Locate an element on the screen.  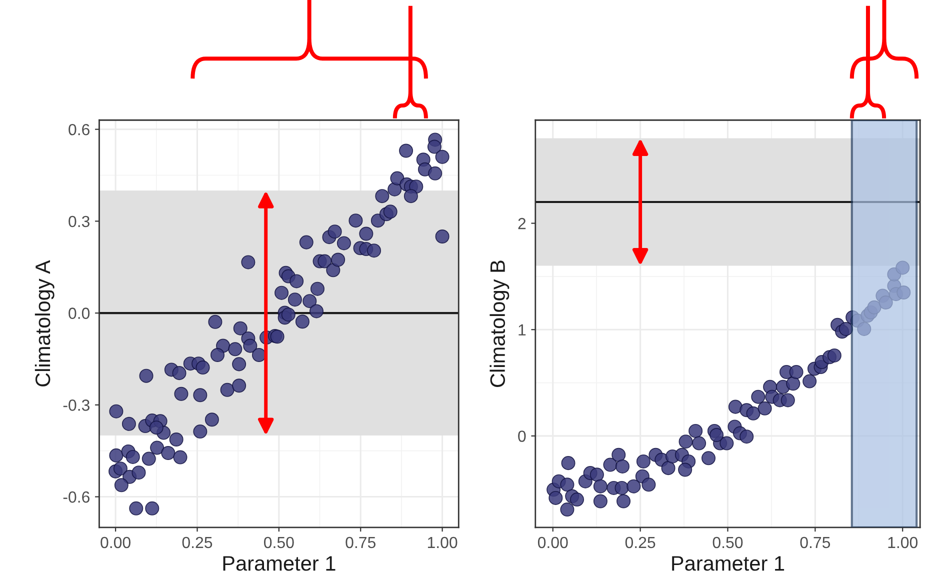
y-tick-label: 0.3 is located at coordinates (79, 222).